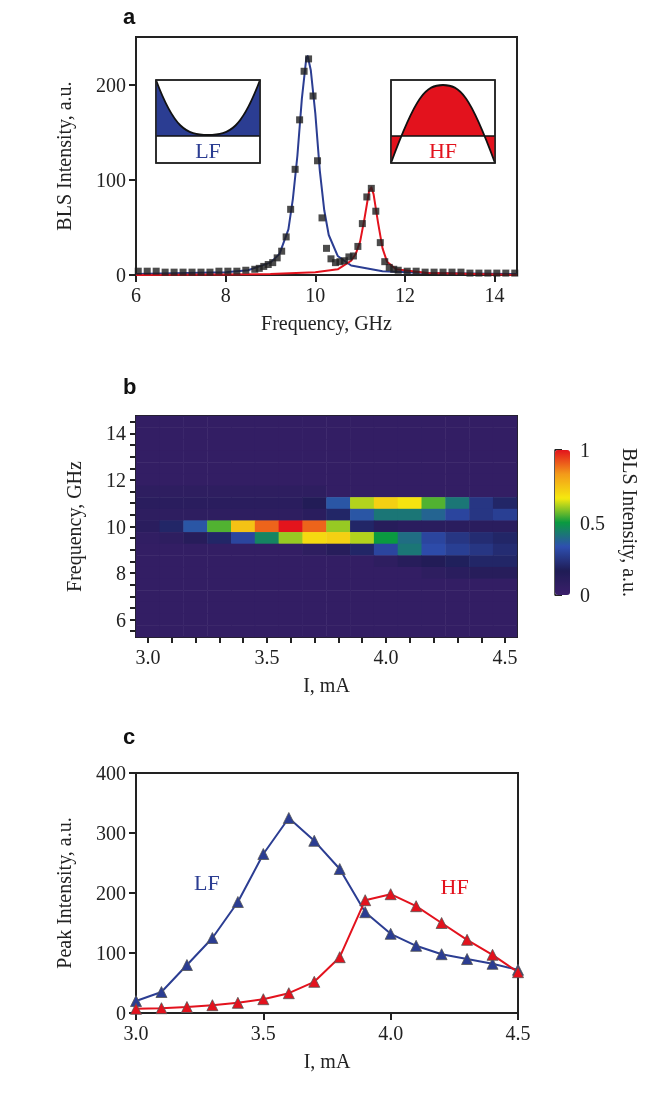  What do you see at coordinates (585, 450) in the screenshot?
I see `color-bar-label: 1` at bounding box center [585, 450].